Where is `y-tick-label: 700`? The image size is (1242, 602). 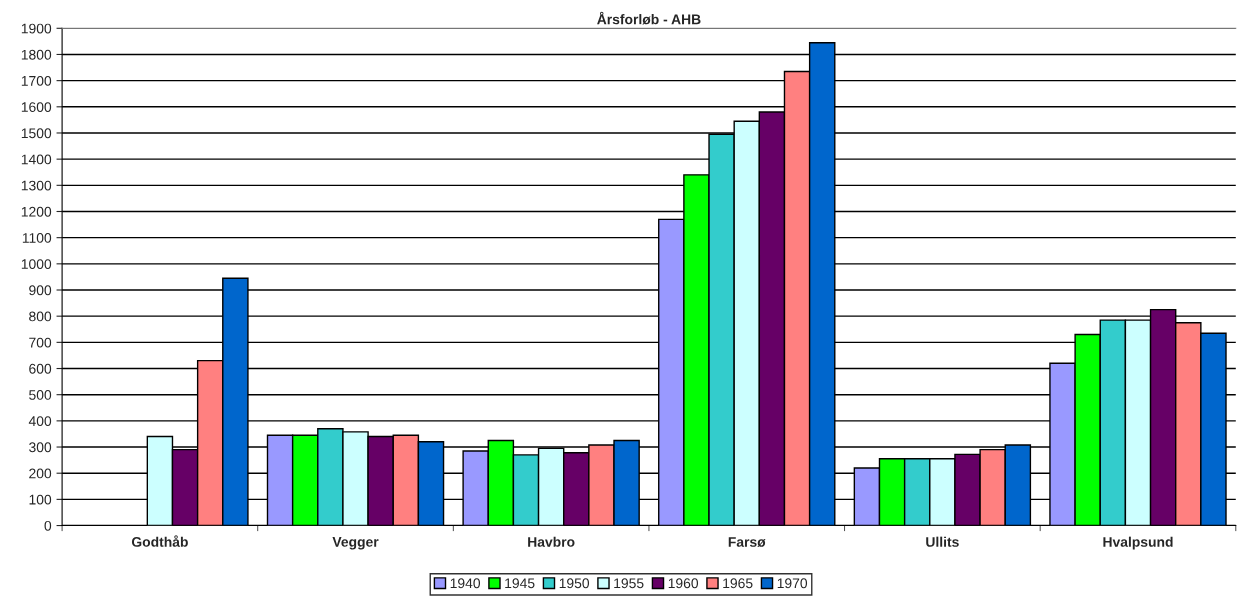
y-tick-label: 700 is located at coordinates (40, 342).